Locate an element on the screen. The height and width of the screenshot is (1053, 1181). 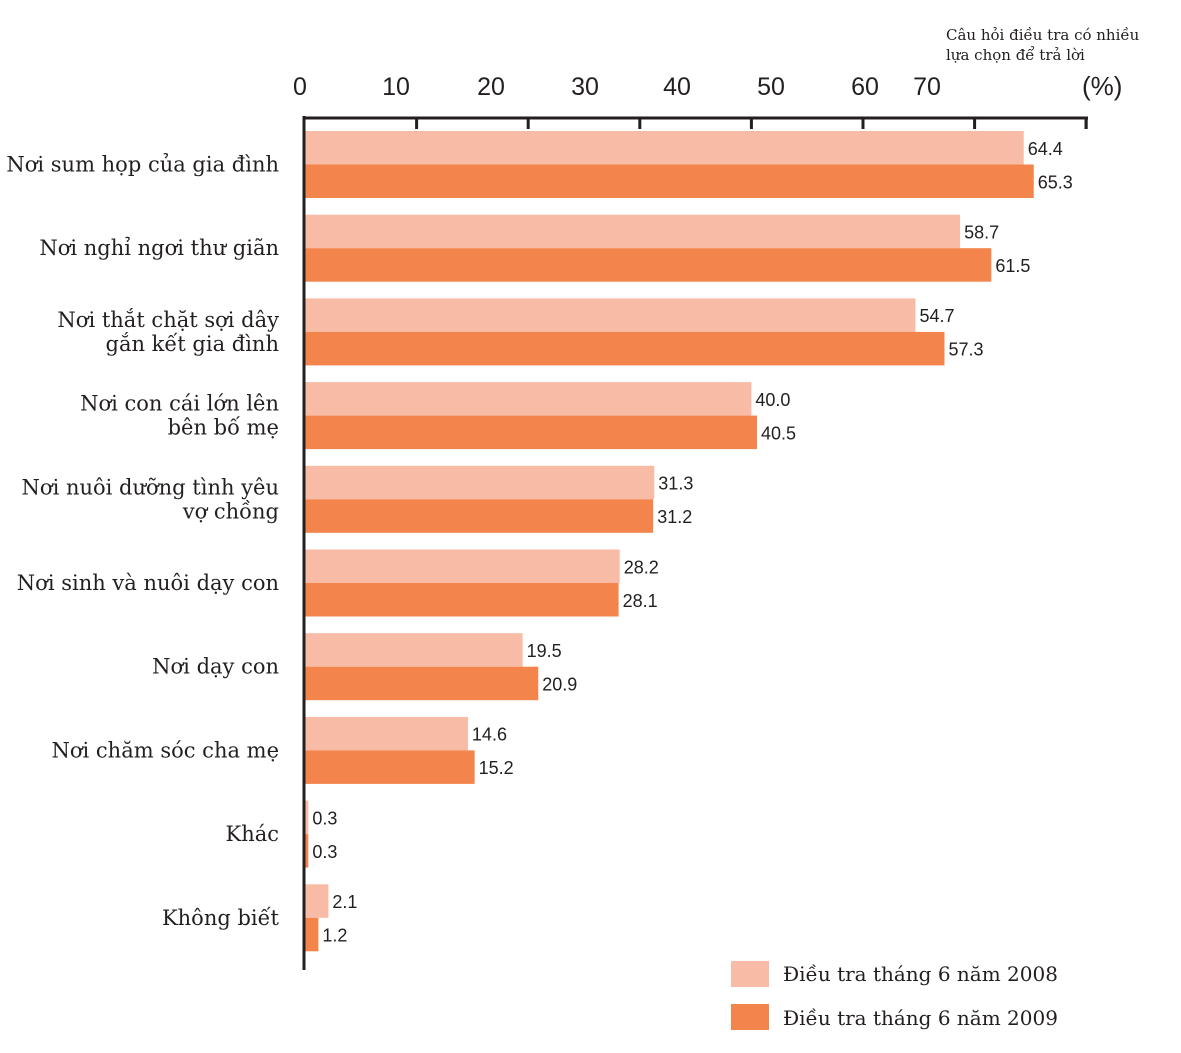
category-label: Không biết is located at coordinates (221, 918).